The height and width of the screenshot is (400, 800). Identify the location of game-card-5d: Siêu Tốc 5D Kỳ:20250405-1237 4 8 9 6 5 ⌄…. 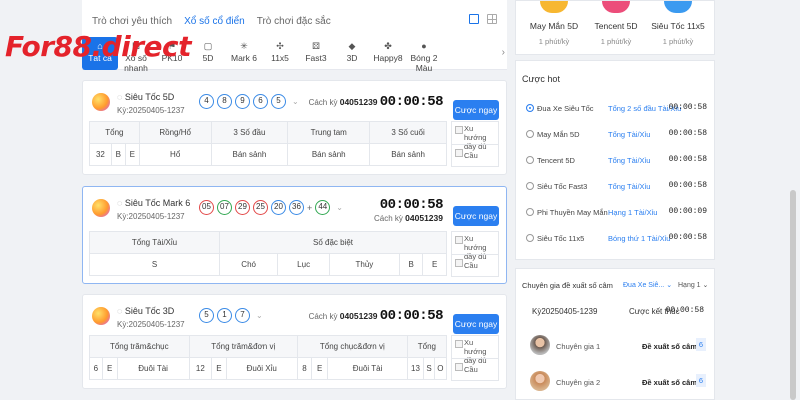
(294, 127).